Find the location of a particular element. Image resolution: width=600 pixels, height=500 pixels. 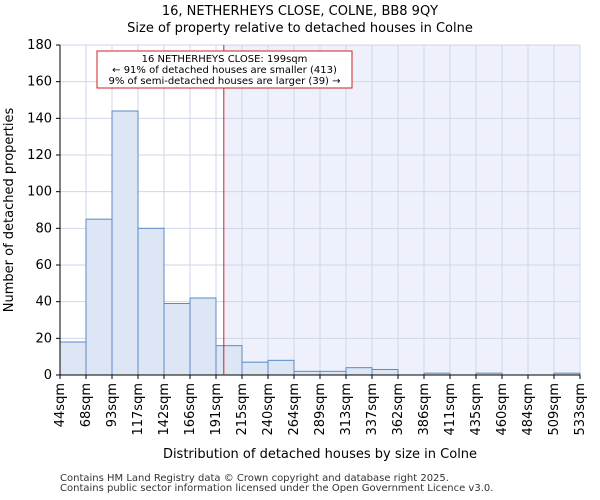

y-tick-label: 140 is located at coordinates (39, 118).